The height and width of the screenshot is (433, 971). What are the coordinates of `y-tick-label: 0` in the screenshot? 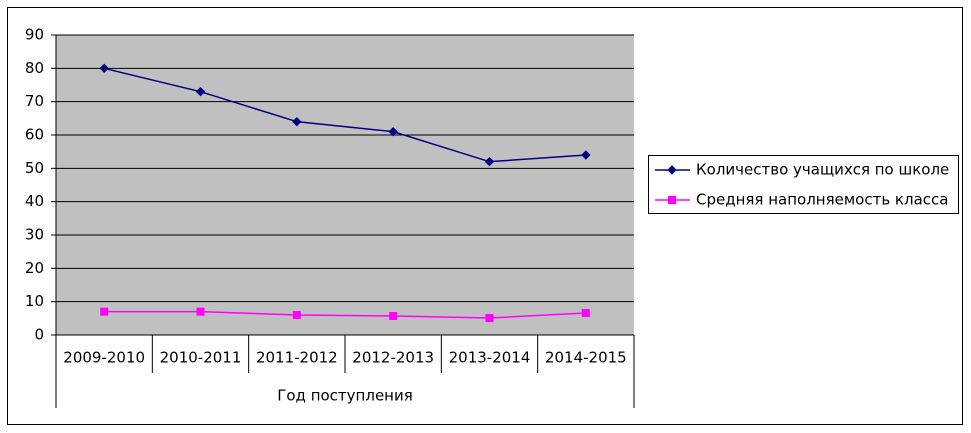 It's located at (39, 335).